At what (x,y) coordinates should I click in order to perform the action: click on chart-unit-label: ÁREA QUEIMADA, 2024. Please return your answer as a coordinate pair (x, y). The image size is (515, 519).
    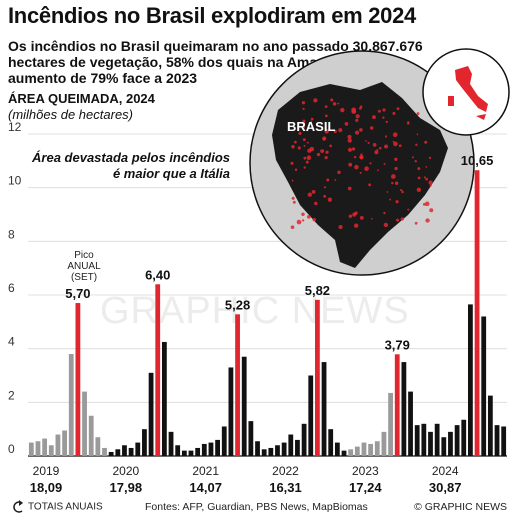
    Looking at the image, I should click on (81, 98).